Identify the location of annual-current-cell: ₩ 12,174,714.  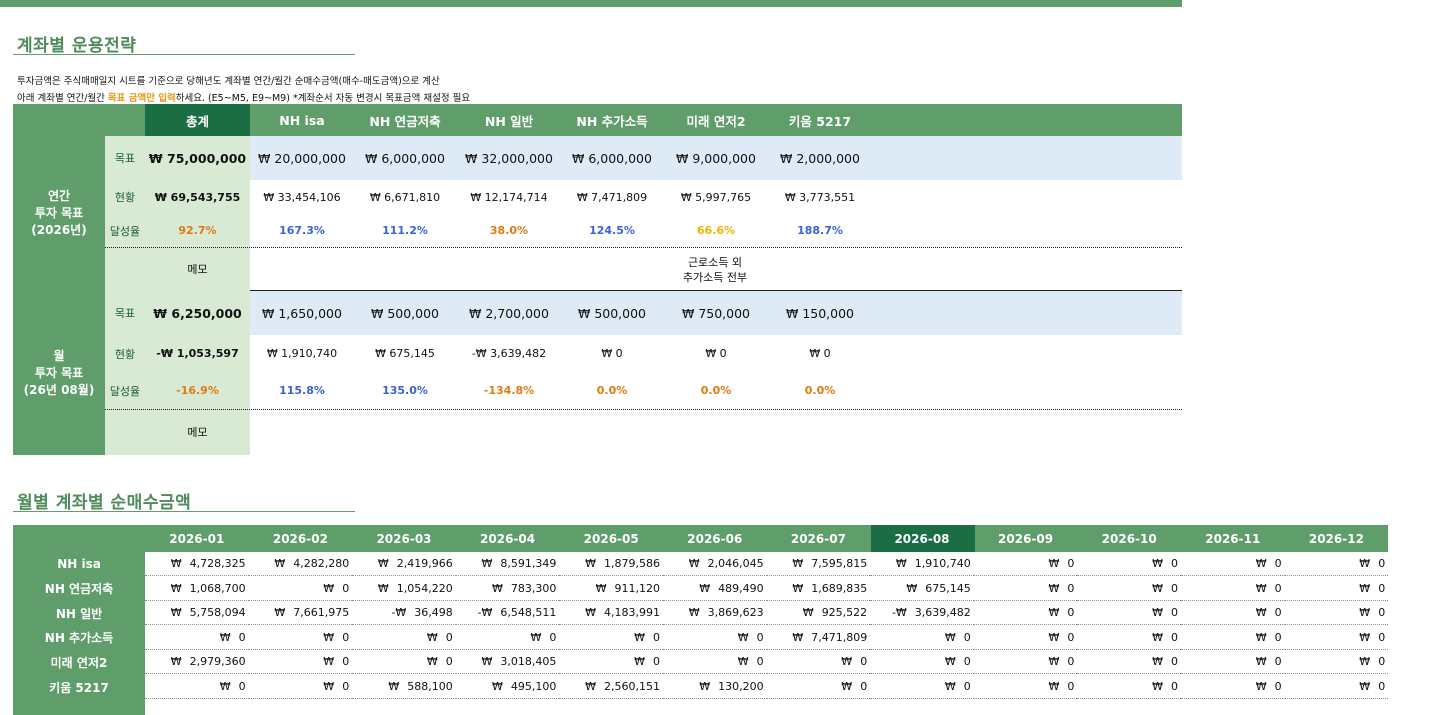
(509, 197).